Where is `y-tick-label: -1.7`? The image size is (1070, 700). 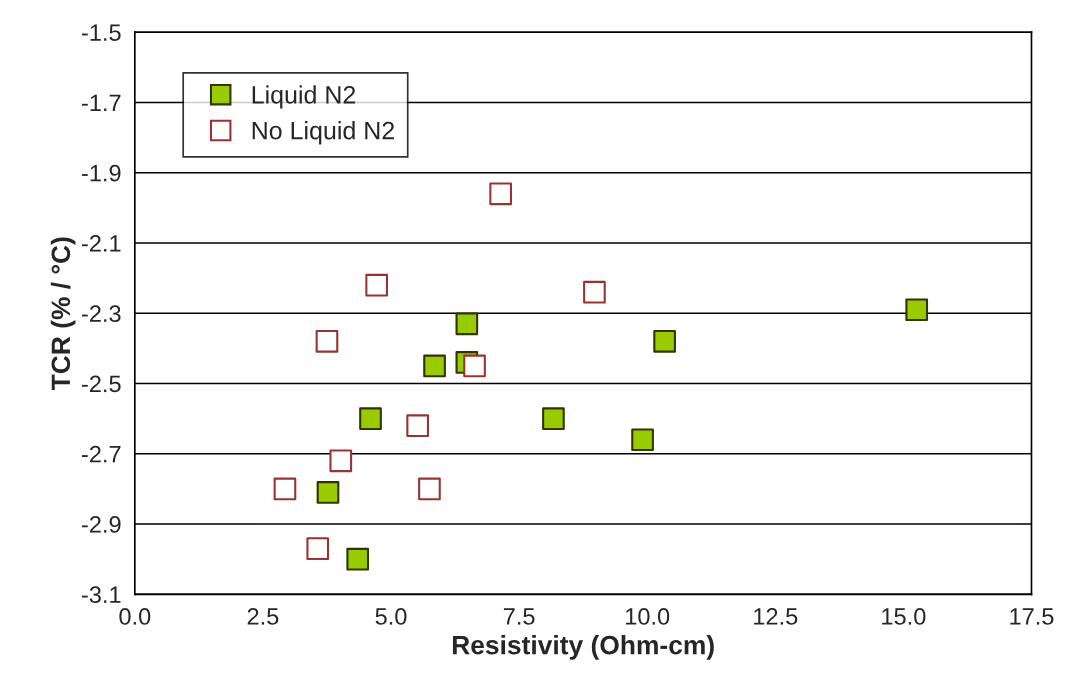
y-tick-label: -1.7 is located at coordinates (101, 103).